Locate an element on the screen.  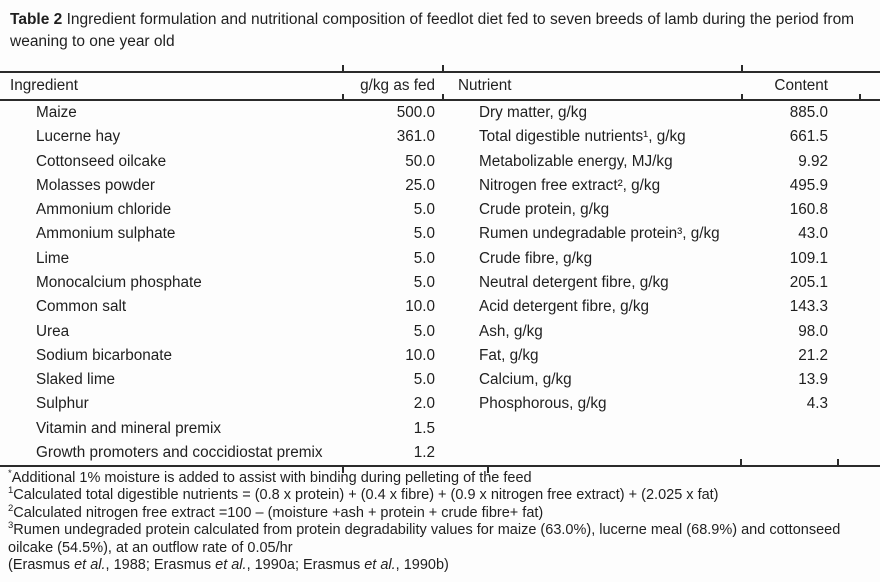
nutrient-cell: Rumen undegradable protein³, g/kg is located at coordinates (599, 234).